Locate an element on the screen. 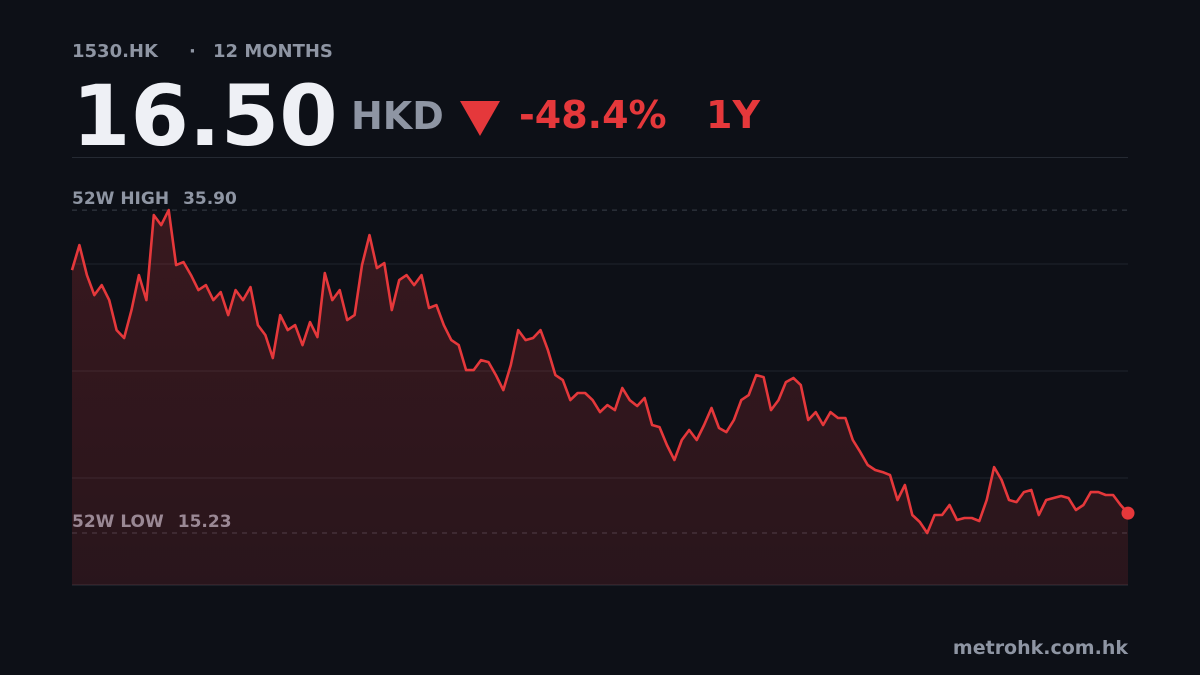 The width and height of the screenshot is (1200, 675). source: metrohk.com.hk is located at coordinates (1040, 648).